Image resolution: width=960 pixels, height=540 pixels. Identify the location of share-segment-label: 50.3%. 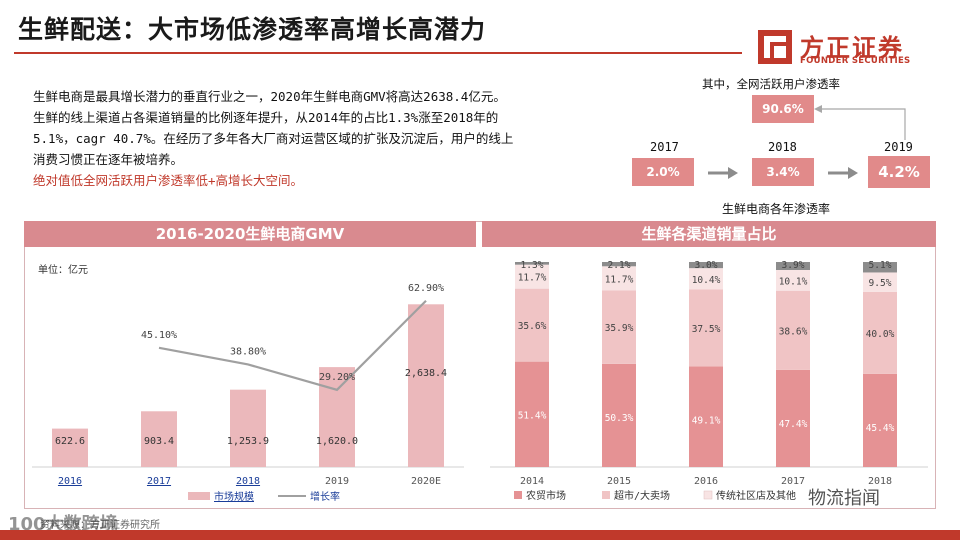
(619, 418).